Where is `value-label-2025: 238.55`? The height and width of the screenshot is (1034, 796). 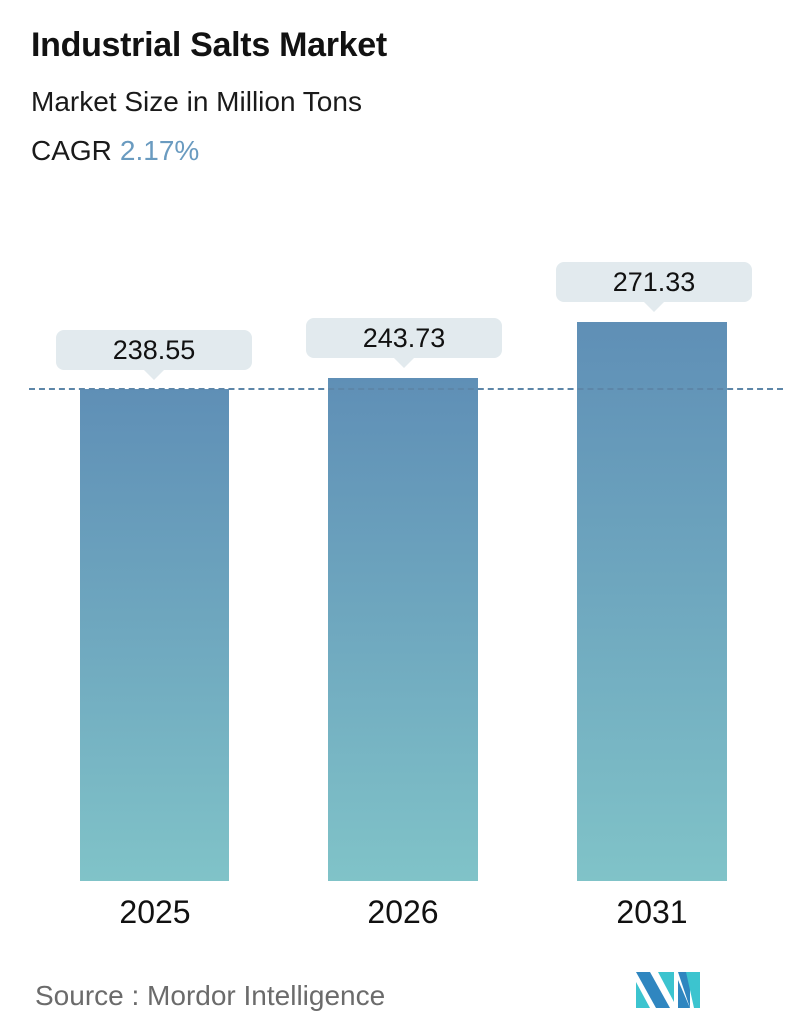 value-label-2025: 238.55 is located at coordinates (154, 355).